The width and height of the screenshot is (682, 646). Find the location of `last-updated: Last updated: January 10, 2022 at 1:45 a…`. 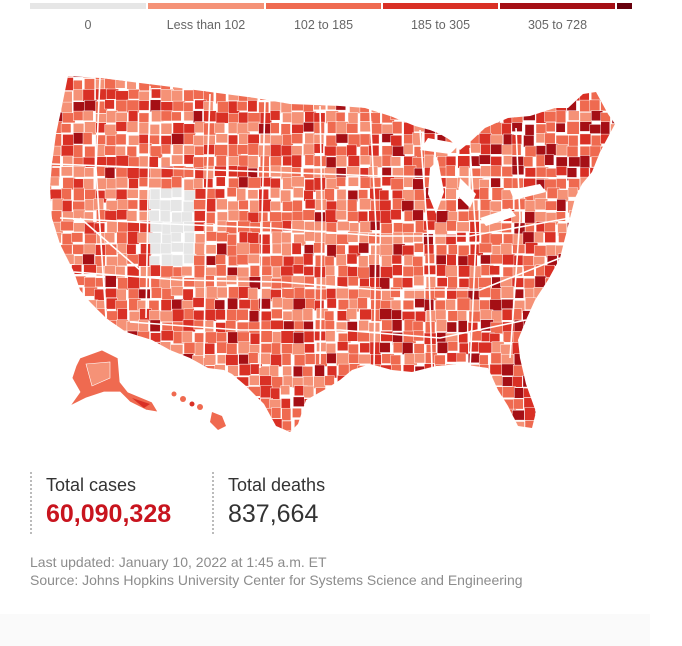

last-updated: Last updated: January 10, 2022 at 1:45 a… is located at coordinates (178, 562).